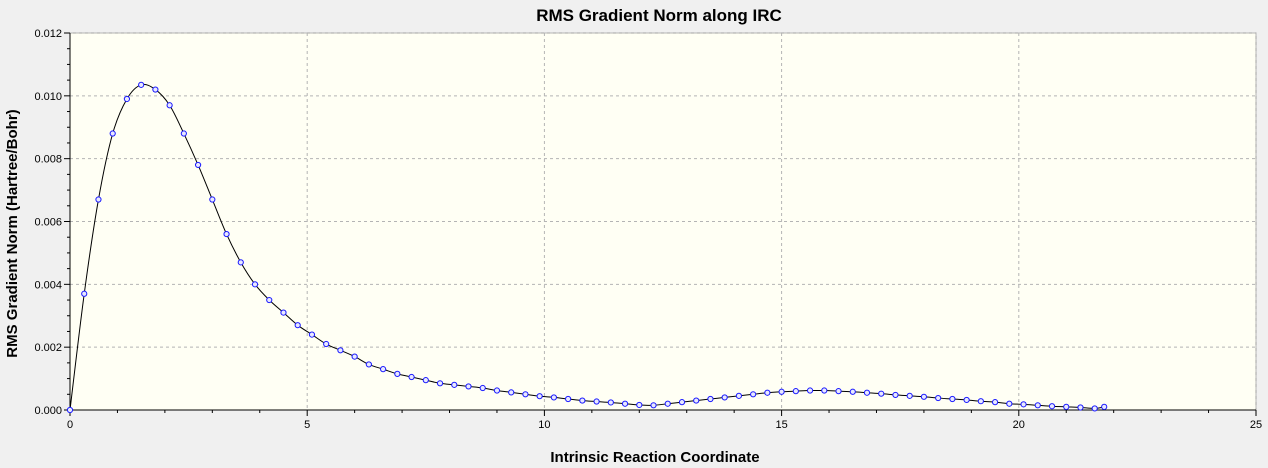 This screenshot has width=1268, height=468. What do you see at coordinates (48, 160) in the screenshot?
I see `y-tick-label: 0.008` at bounding box center [48, 160].